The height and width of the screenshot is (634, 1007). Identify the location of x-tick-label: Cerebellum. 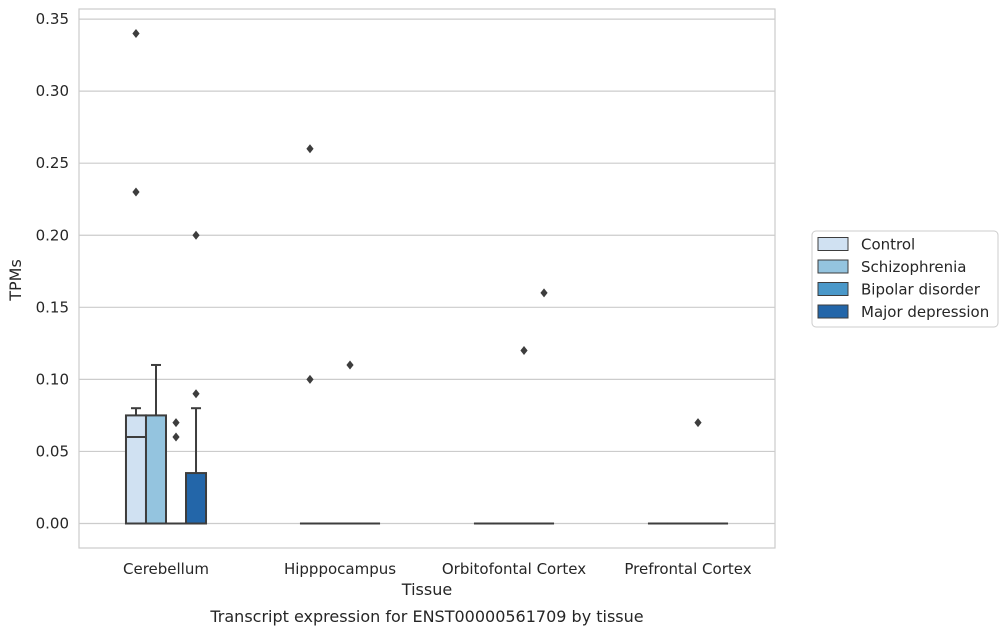
(166, 569).